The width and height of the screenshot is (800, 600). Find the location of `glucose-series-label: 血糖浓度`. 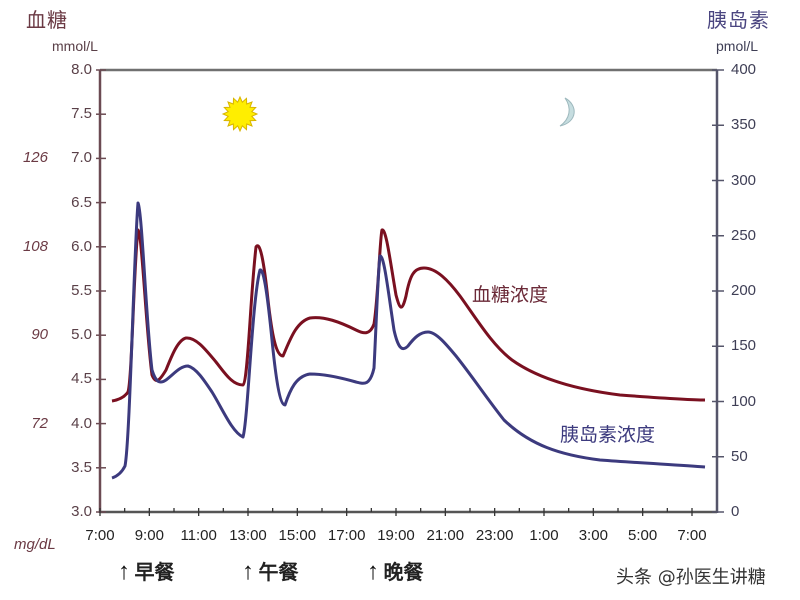

glucose-series-label: 血糖浓度 is located at coordinates (510, 295).